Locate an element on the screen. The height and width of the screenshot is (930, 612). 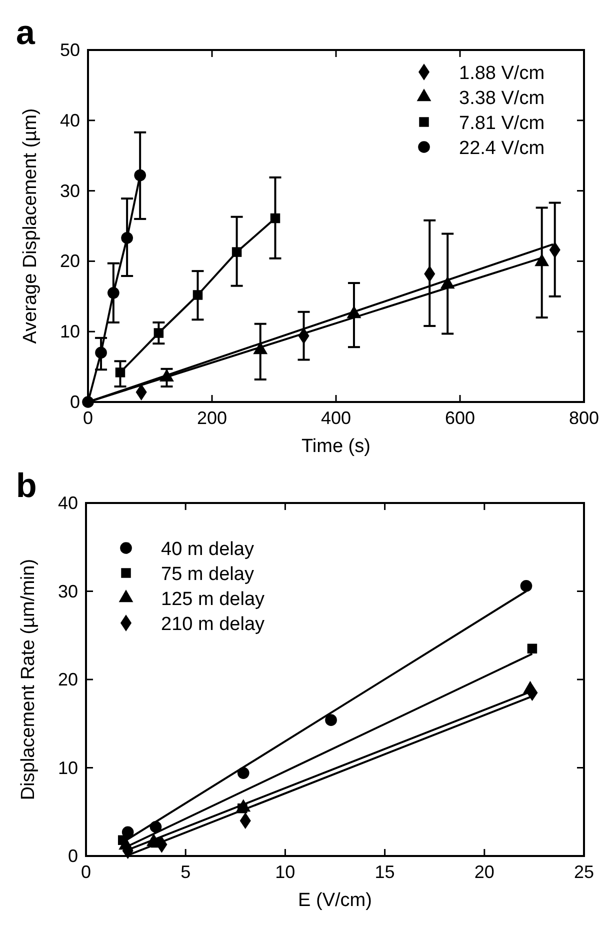
x-axis-title: E (V/cm) is located at coordinates (335, 900).